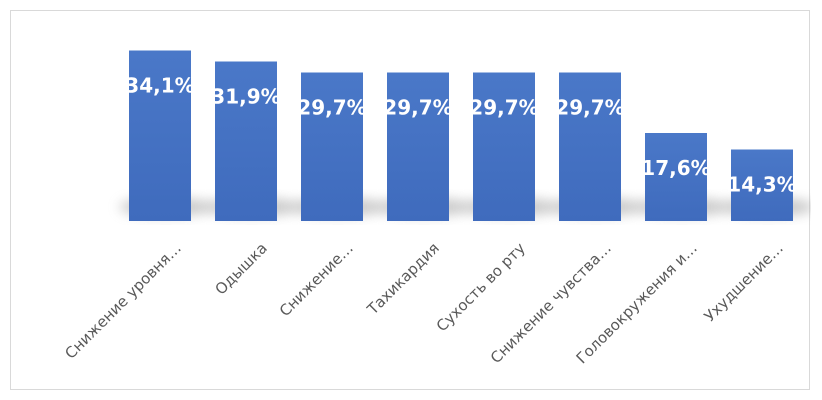  What do you see at coordinates (240, 268) in the screenshot?
I see `category-label: Одышка` at bounding box center [240, 268].